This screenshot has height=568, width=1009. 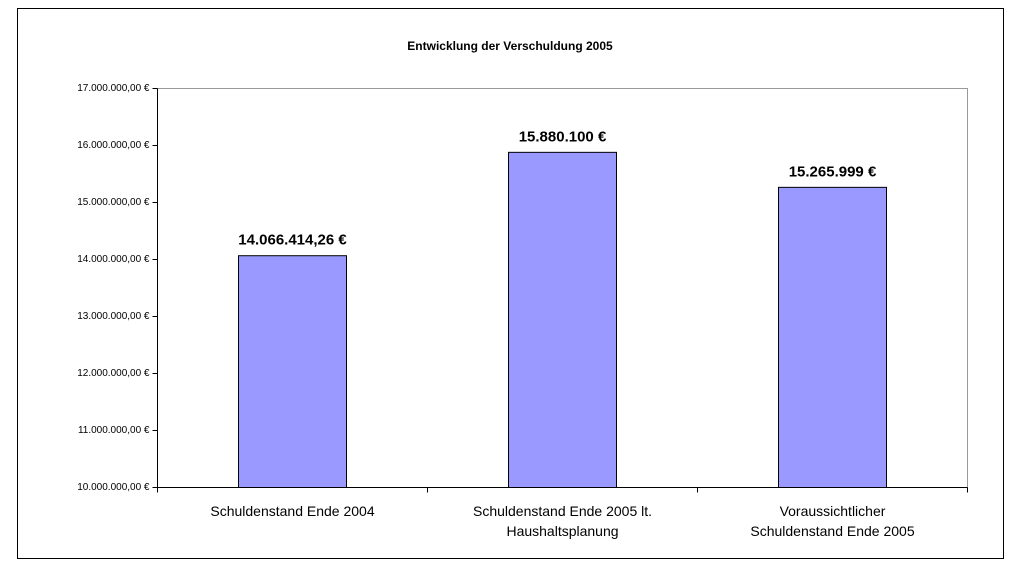 What do you see at coordinates (113, 259) in the screenshot?
I see `y-tick-label: 14.000.000,00 €` at bounding box center [113, 259].